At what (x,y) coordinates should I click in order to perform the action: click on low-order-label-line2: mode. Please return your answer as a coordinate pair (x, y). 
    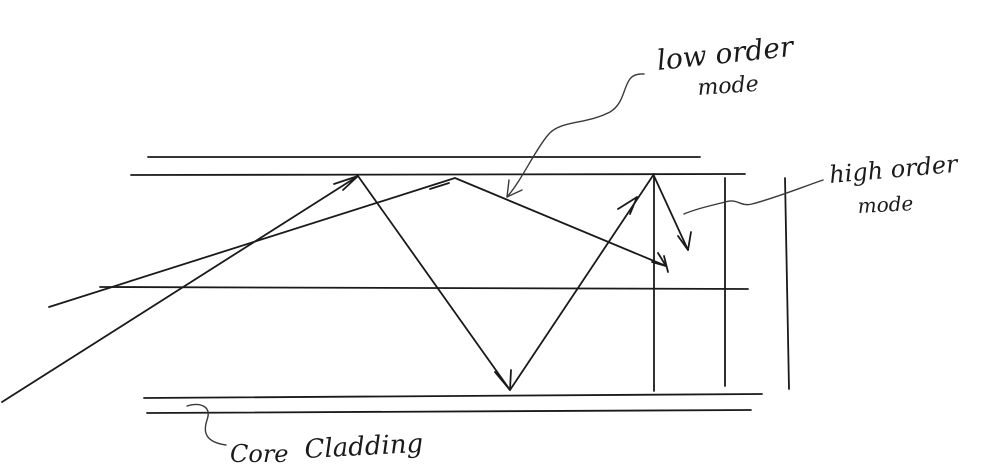
    Looking at the image, I should click on (728, 86).